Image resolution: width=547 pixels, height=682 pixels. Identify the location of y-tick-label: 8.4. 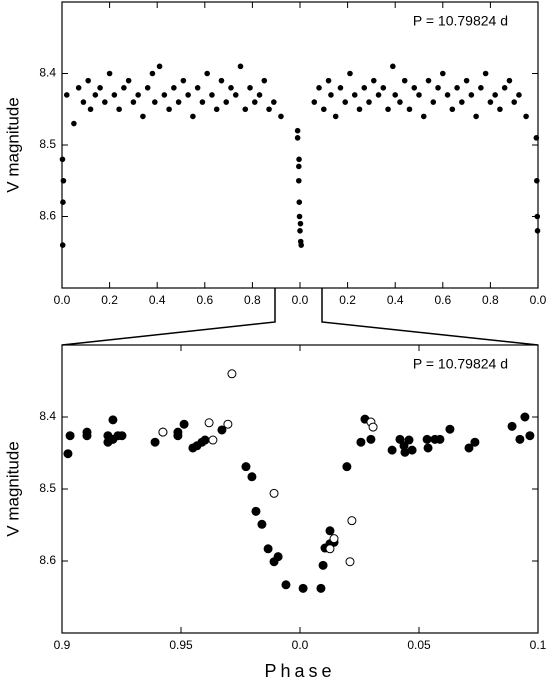
(47, 416).